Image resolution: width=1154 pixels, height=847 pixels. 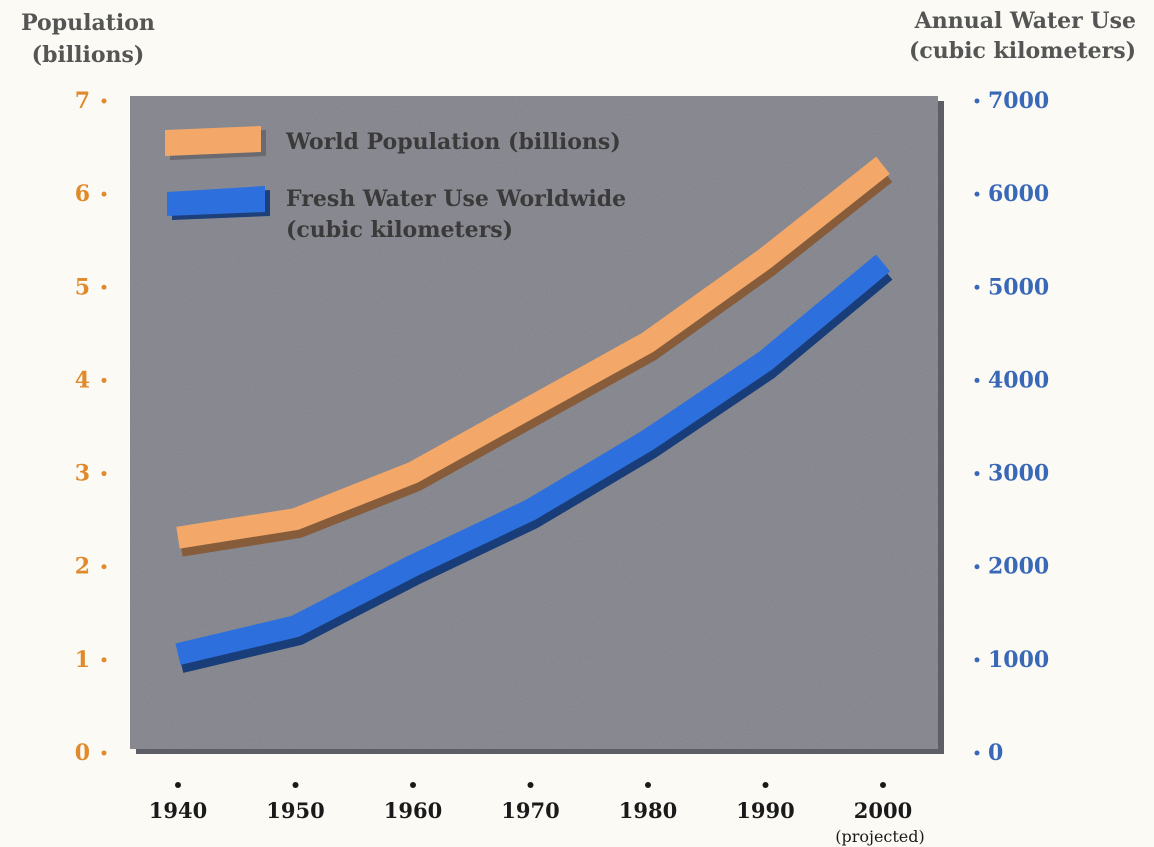 What do you see at coordinates (82, 753) in the screenshot?
I see `left-tick-label: 0` at bounding box center [82, 753].